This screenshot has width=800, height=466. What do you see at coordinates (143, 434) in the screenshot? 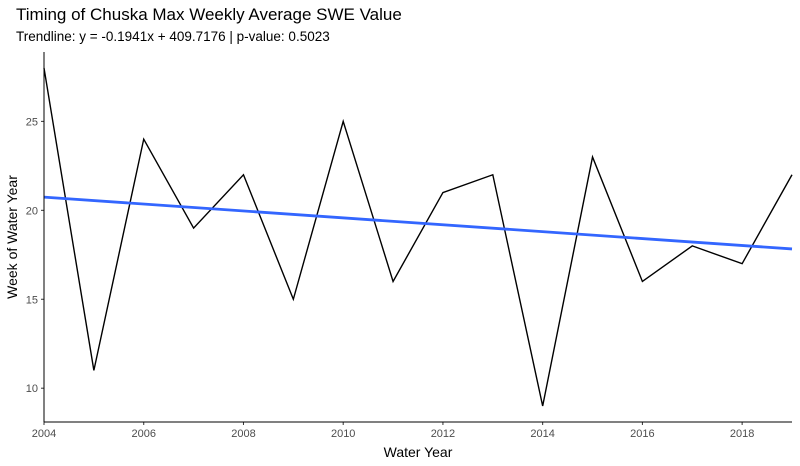
I see `x-tick-label: 2006` at bounding box center [143, 434].